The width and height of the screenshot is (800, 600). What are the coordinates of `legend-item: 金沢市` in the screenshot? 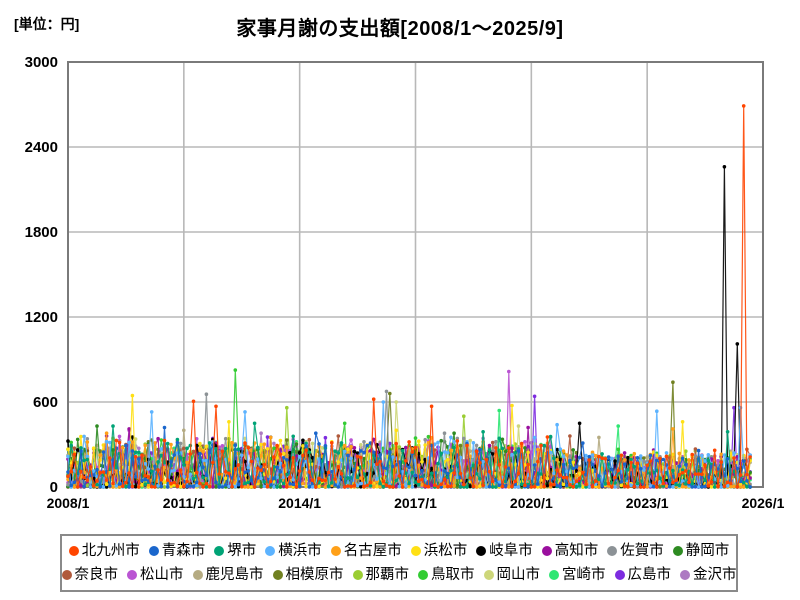 It's located at (708, 575).